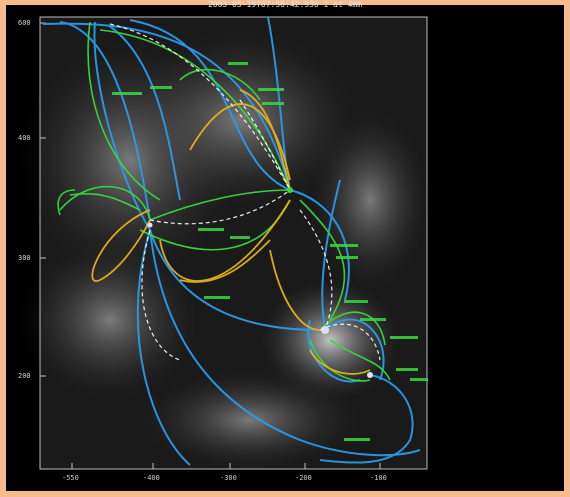 The height and width of the screenshot is (497, 570). I want to click on y-tick-label: 300, so click(24, 258).